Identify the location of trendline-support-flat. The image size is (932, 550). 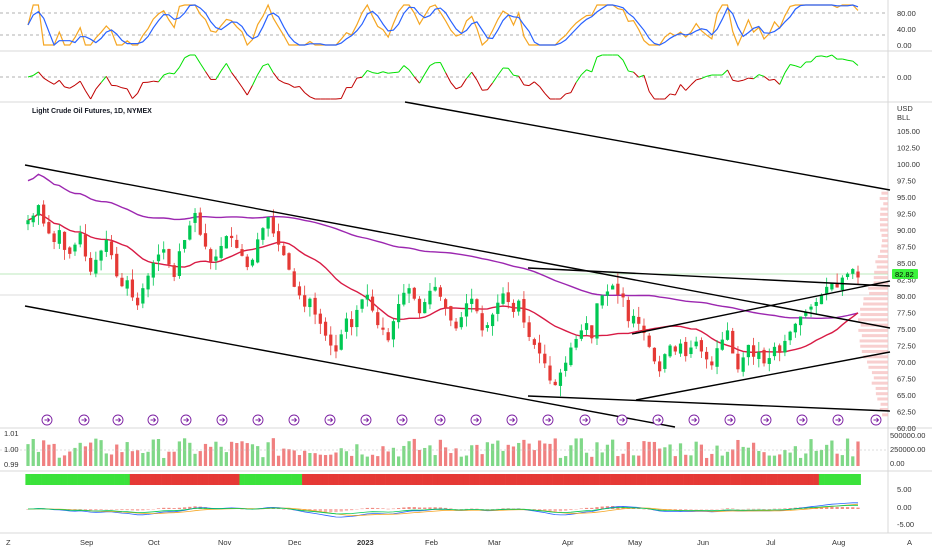
(709, 403).